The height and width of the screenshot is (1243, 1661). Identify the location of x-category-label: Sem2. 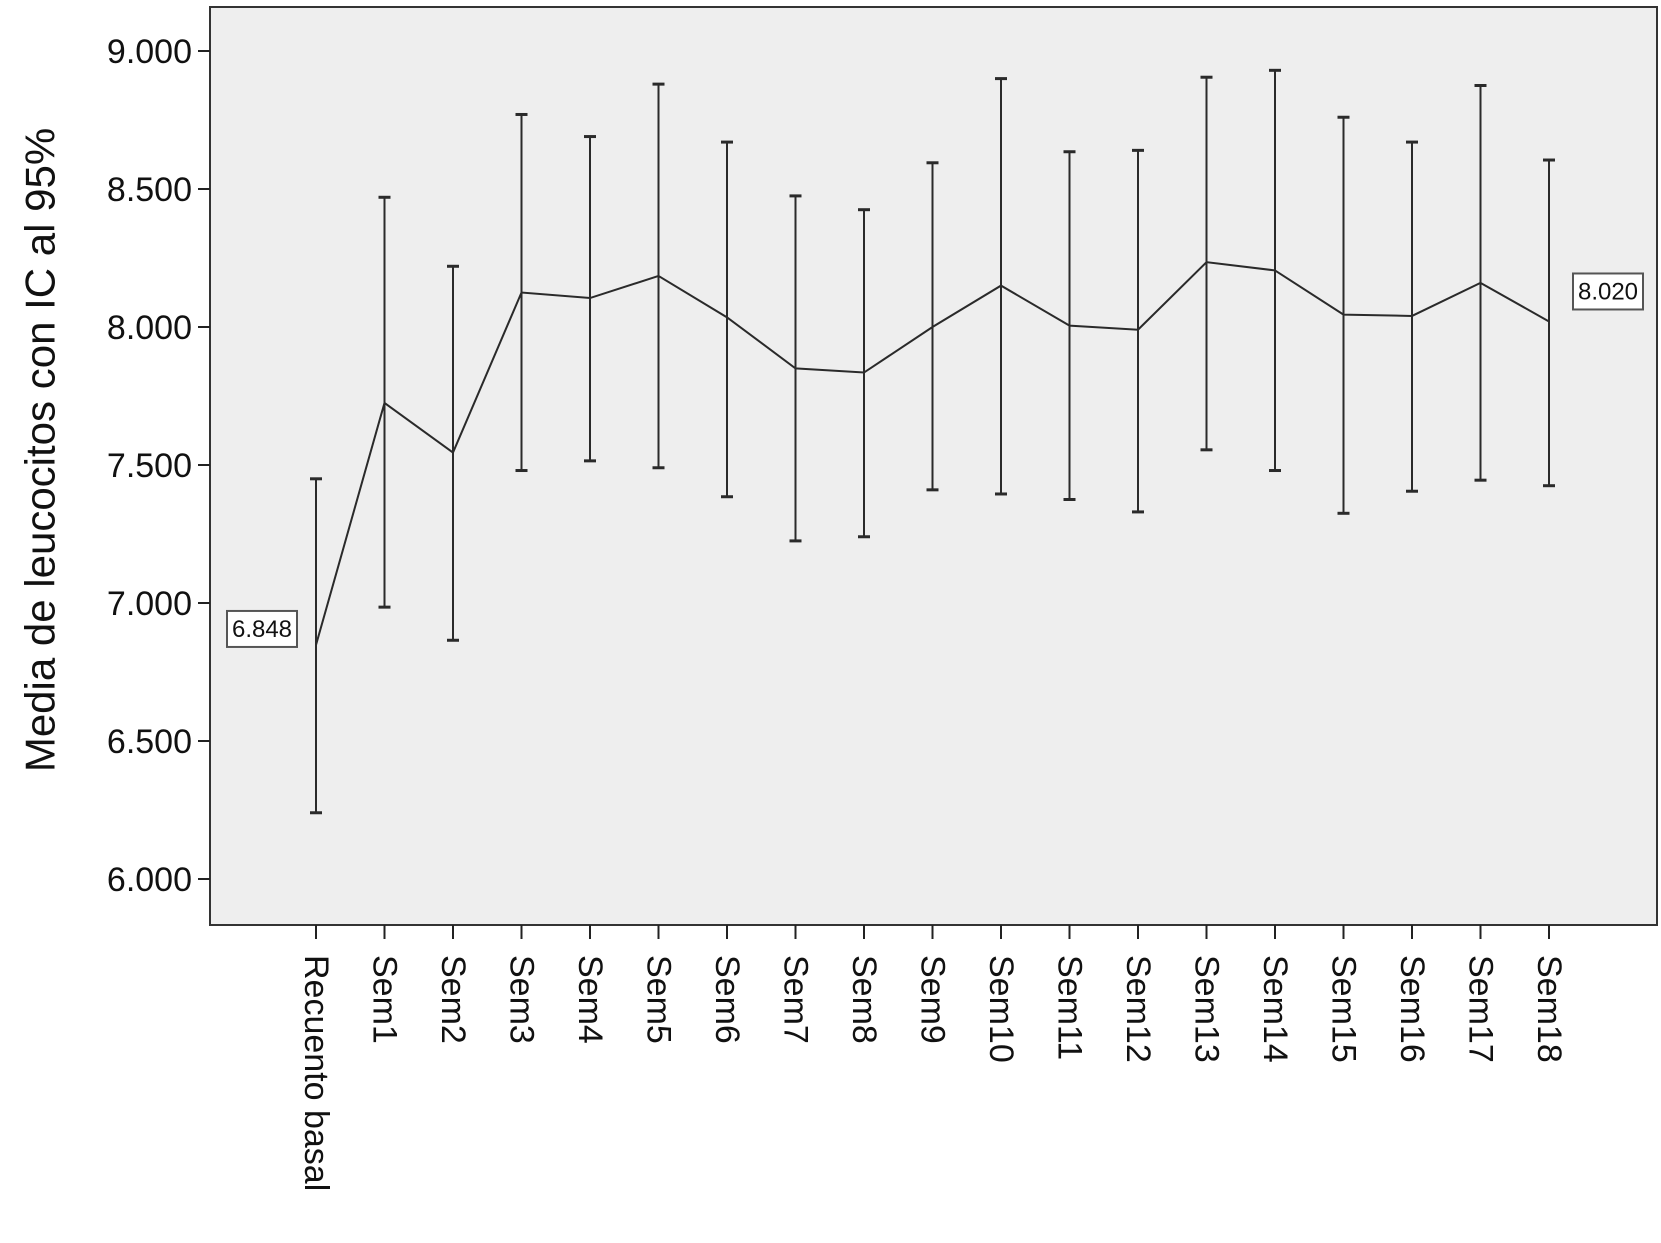
(453, 999).